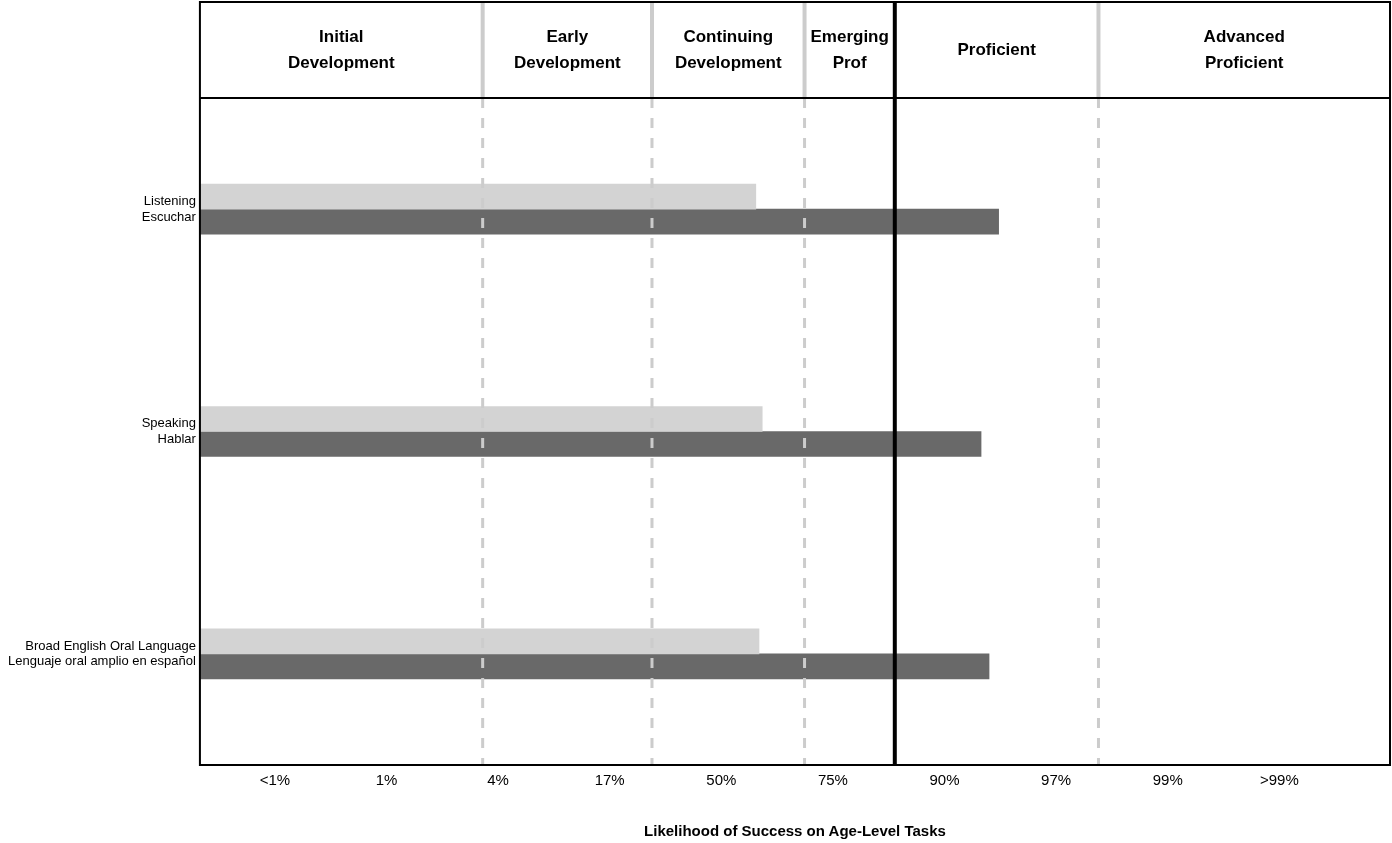  Describe the element at coordinates (1279, 780) in the screenshot. I see `text: >99%` at that location.